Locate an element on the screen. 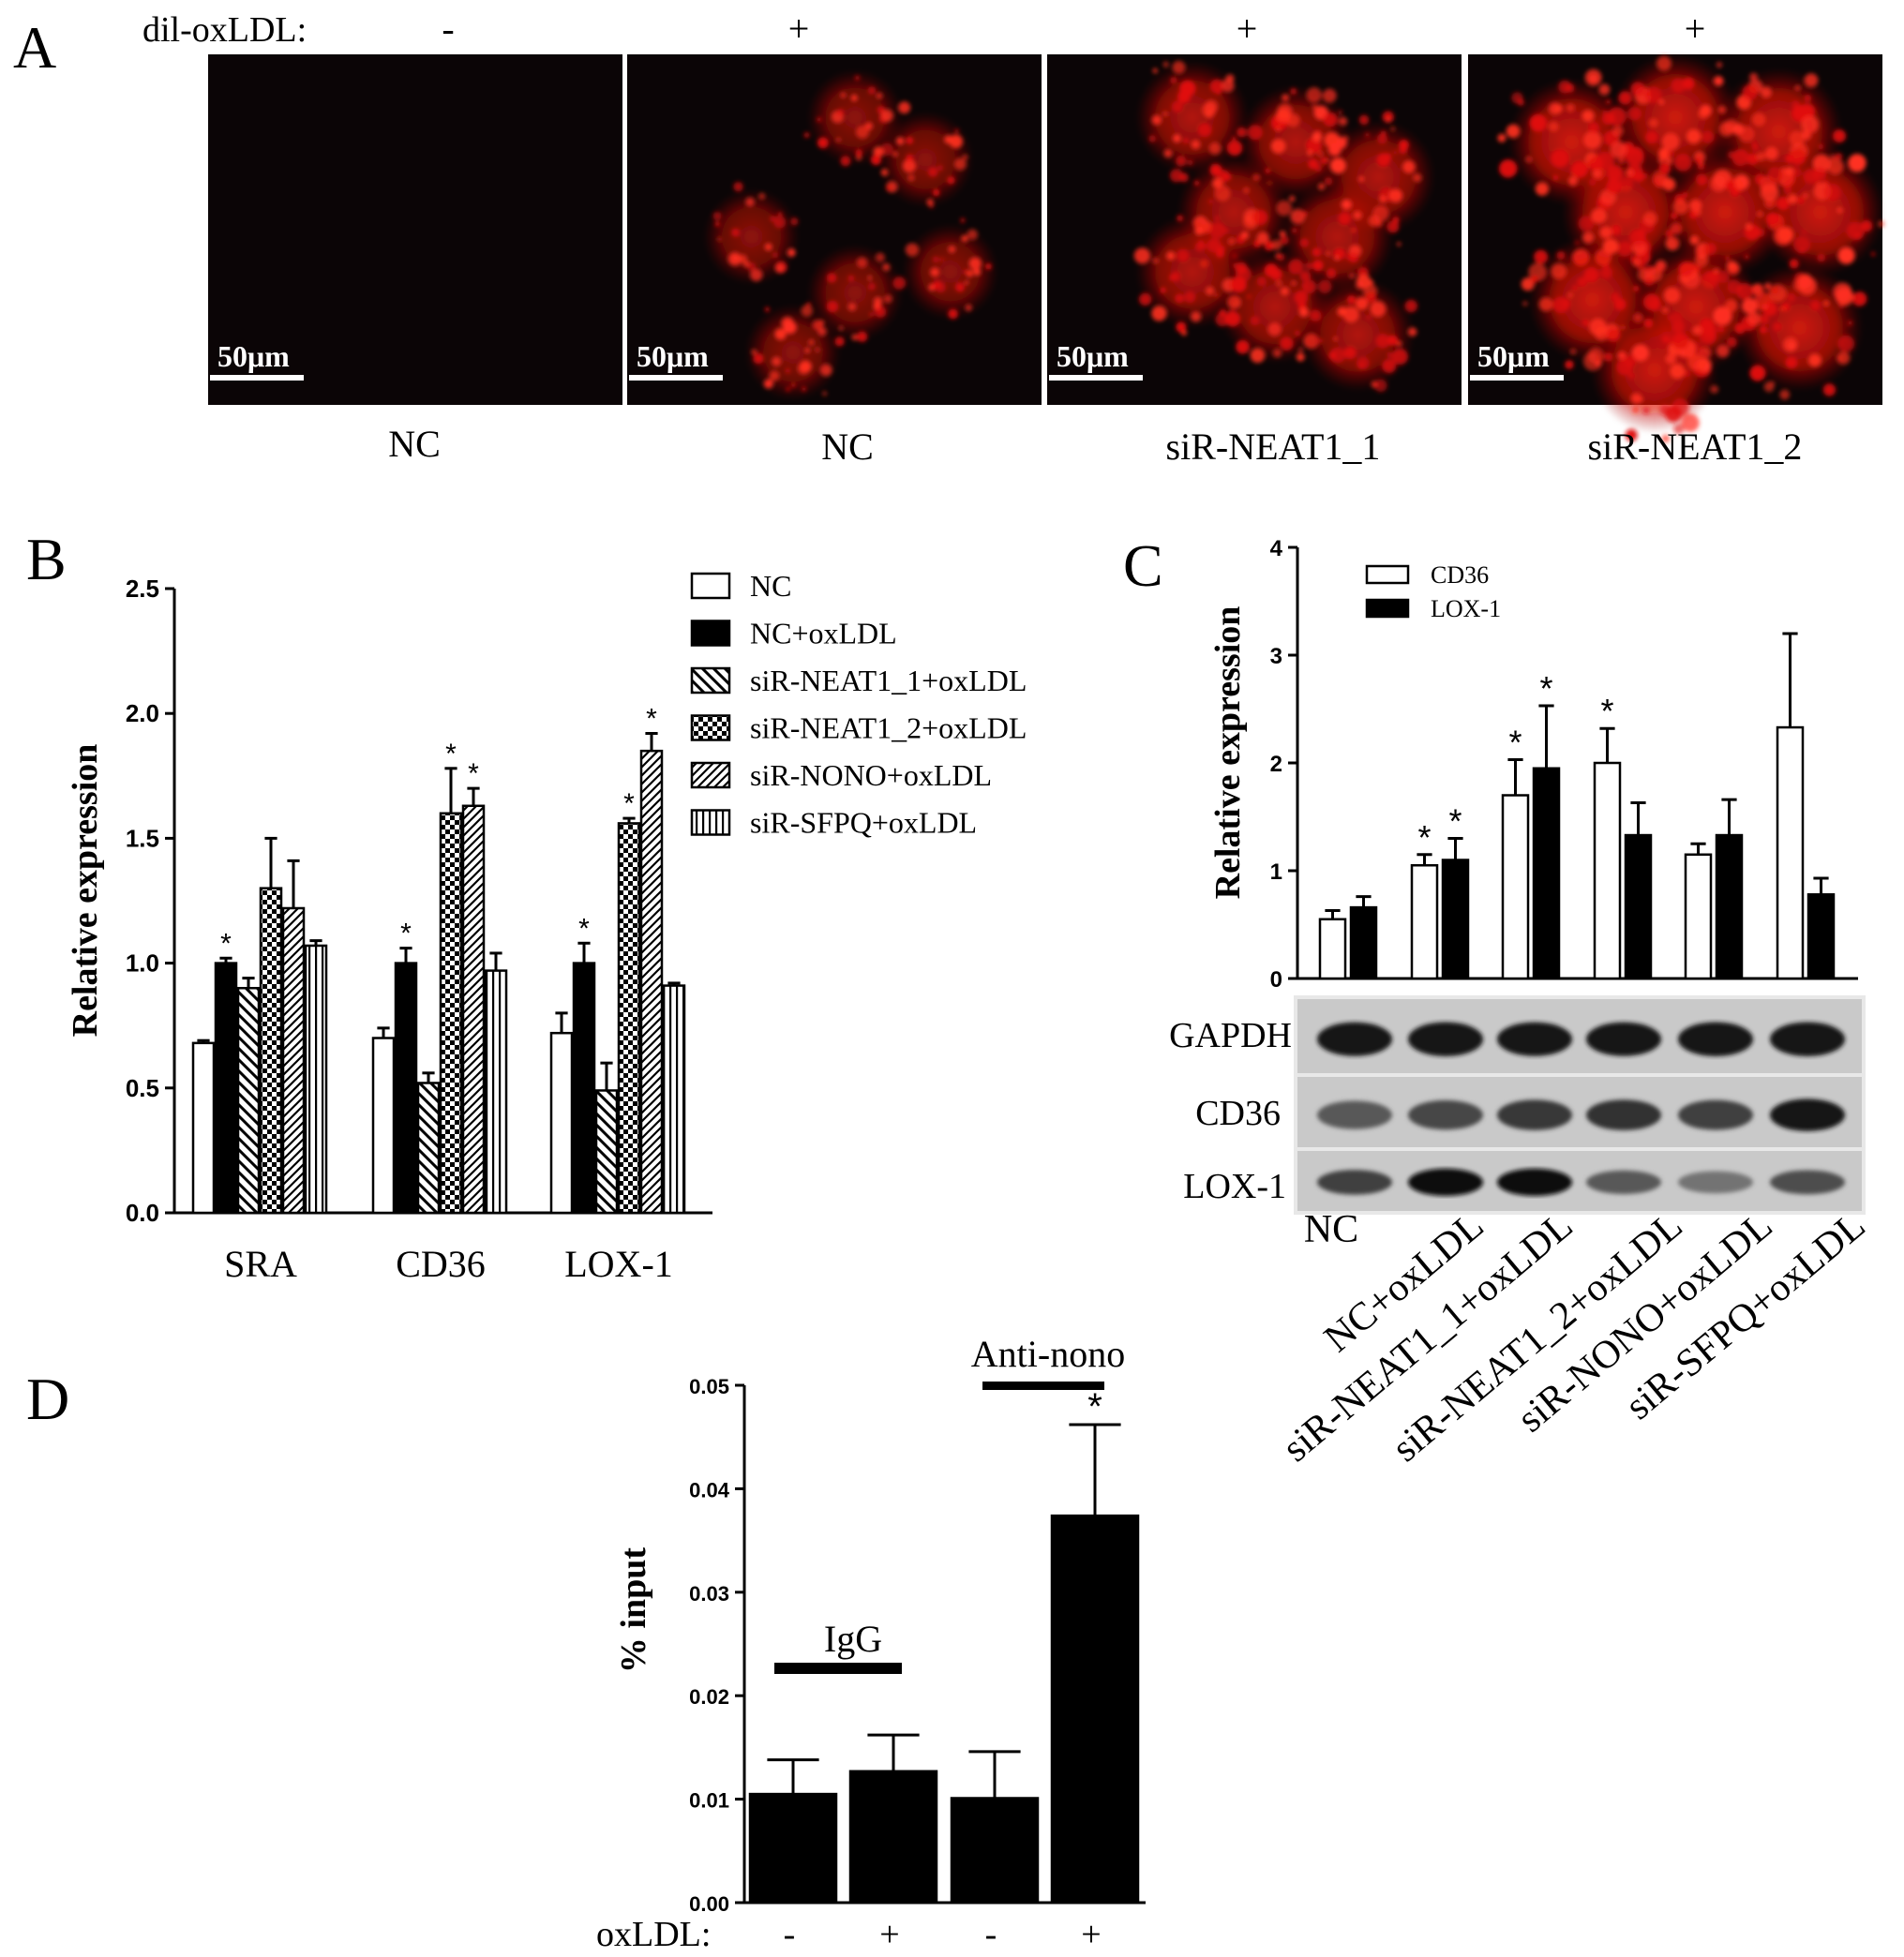  x-category-label: CD36 is located at coordinates (441, 1264).